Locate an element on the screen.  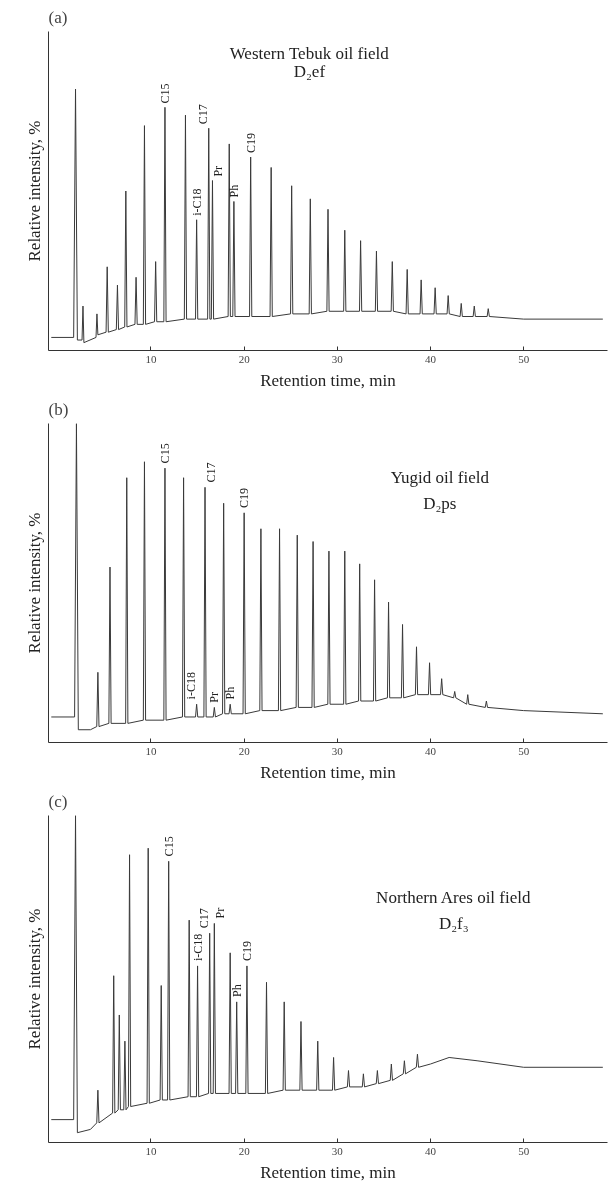
chart-subtitle: D₂ef is located at coordinates (309, 72).